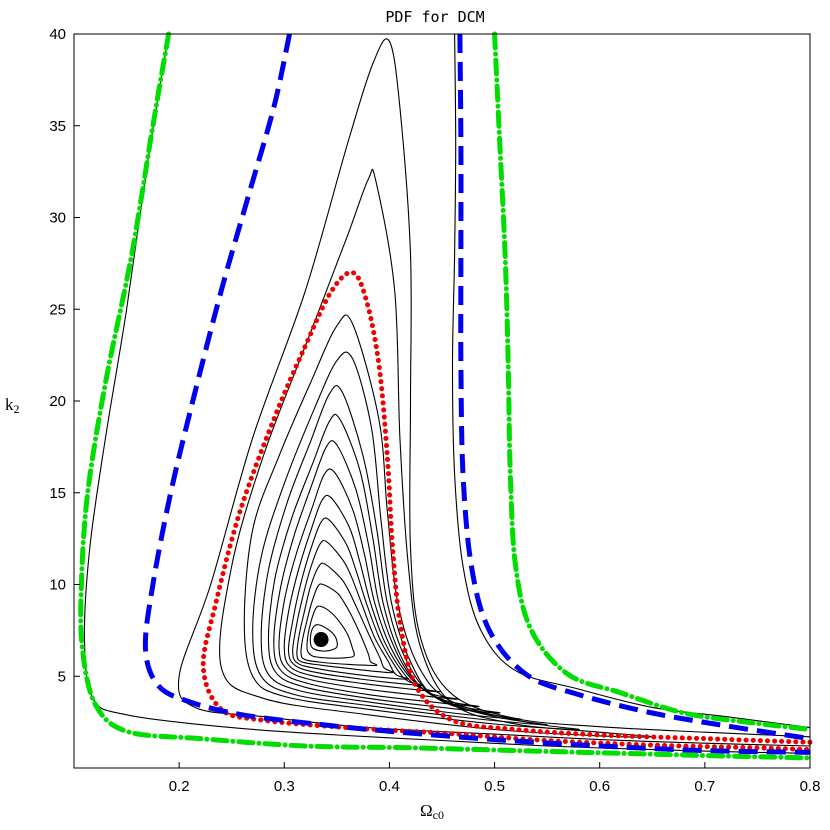 The image size is (830, 830). Describe the element at coordinates (57, 218) in the screenshot. I see `y-tick-label: 30` at that location.